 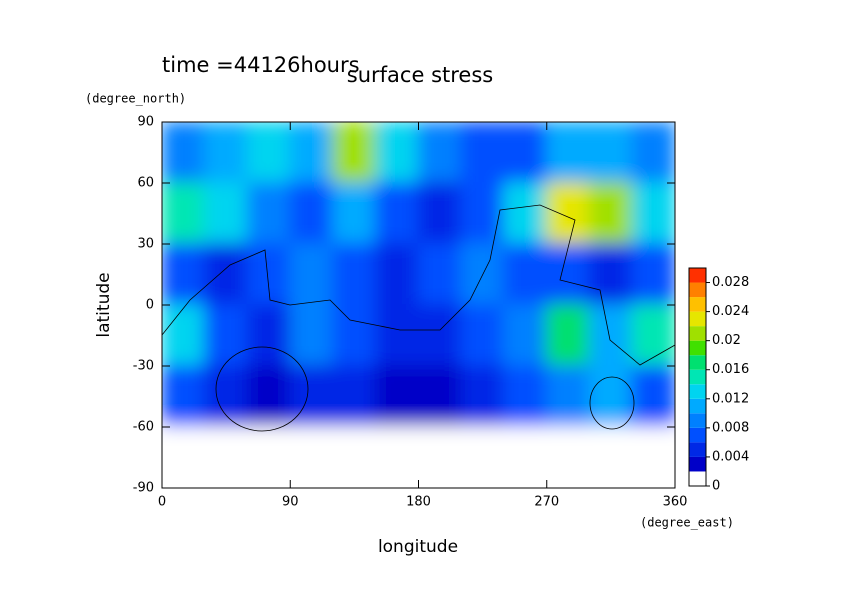 What do you see at coordinates (420, 75) in the screenshot?
I see `chart-title: surface stress` at bounding box center [420, 75].